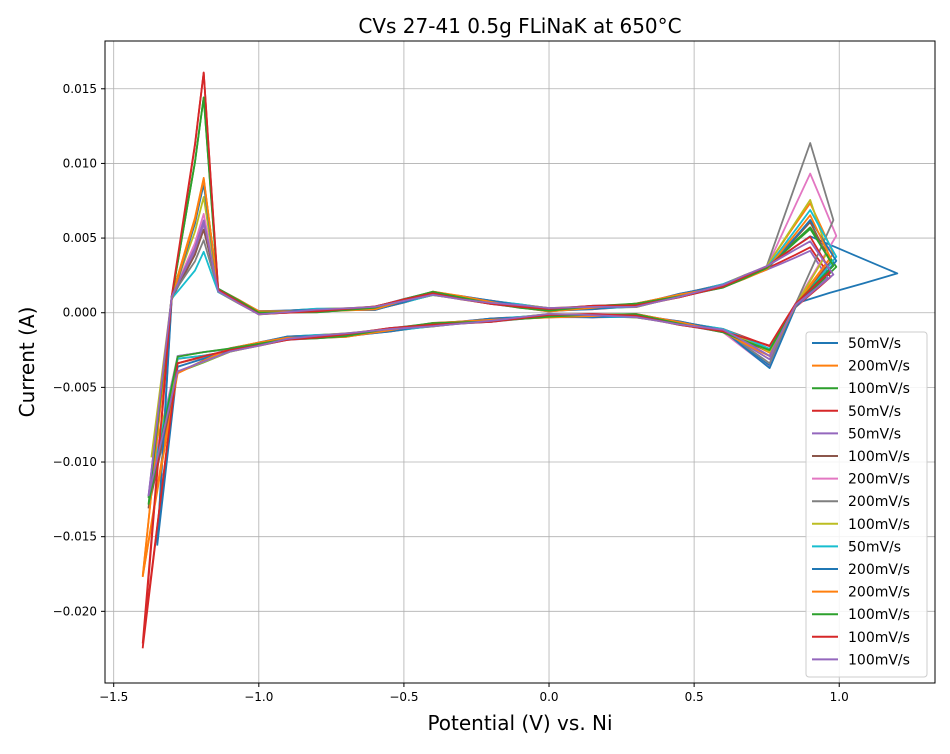  I want to click on x-tick-label: −0.5, so click(403, 697).